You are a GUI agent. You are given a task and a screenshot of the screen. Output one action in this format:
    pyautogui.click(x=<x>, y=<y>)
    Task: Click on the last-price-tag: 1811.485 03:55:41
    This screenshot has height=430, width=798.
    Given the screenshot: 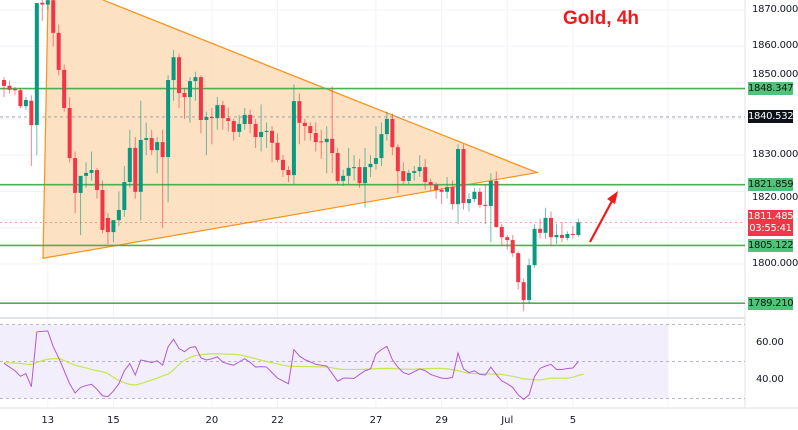 What is the action you would take?
    pyautogui.click(x=771, y=223)
    